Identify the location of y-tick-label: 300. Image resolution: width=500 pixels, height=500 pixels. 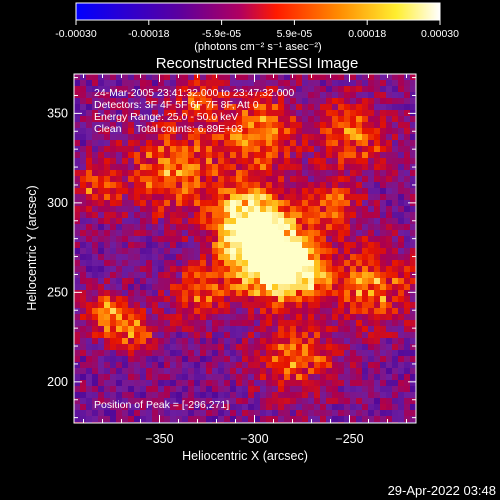
(57, 203).